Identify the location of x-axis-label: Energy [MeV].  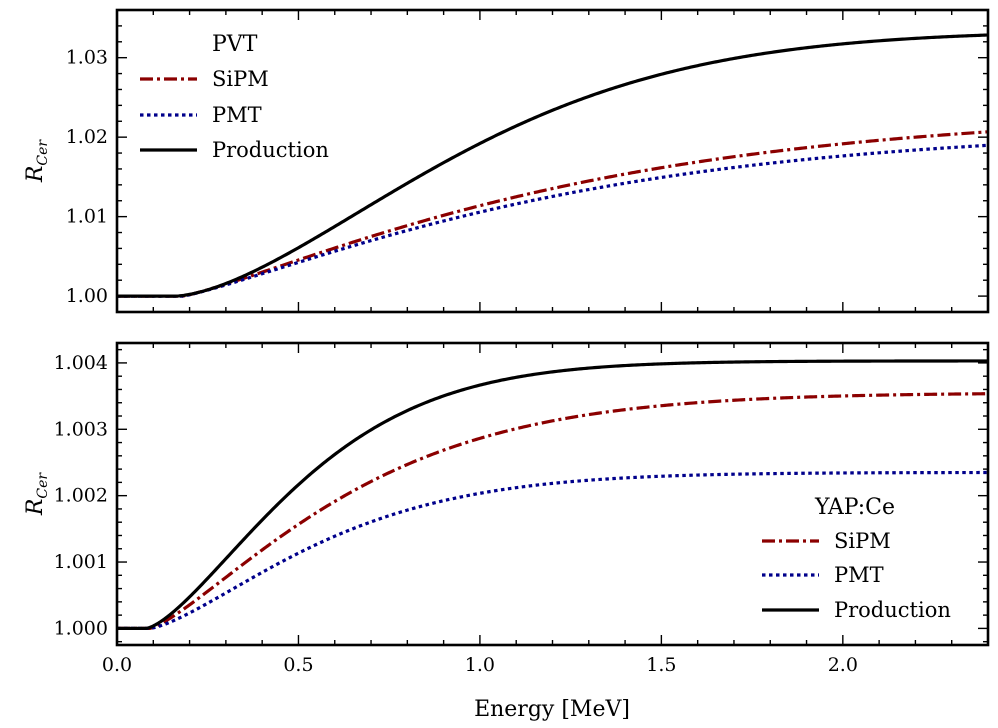
(552, 709).